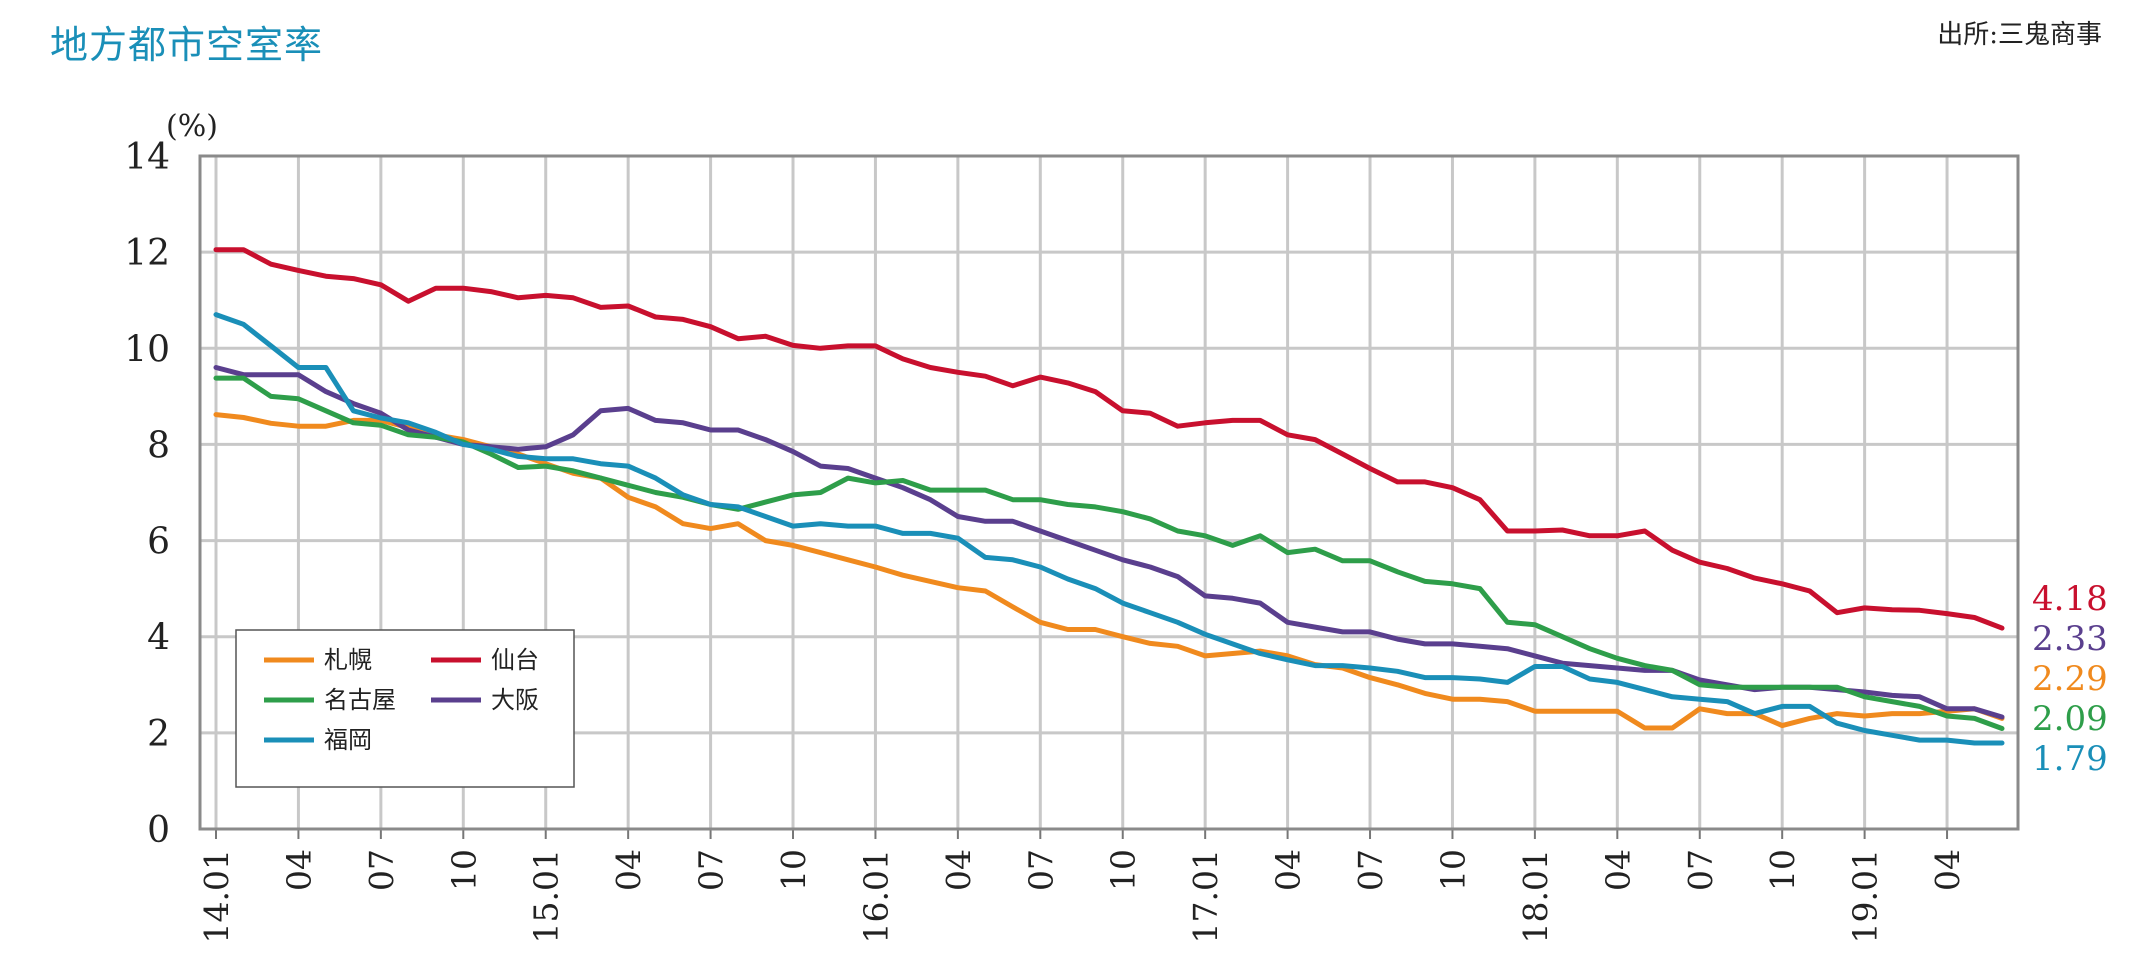 This screenshot has width=2130, height=956. Describe the element at coordinates (158, 445) in the screenshot. I see `y-tick-label: 8` at that location.